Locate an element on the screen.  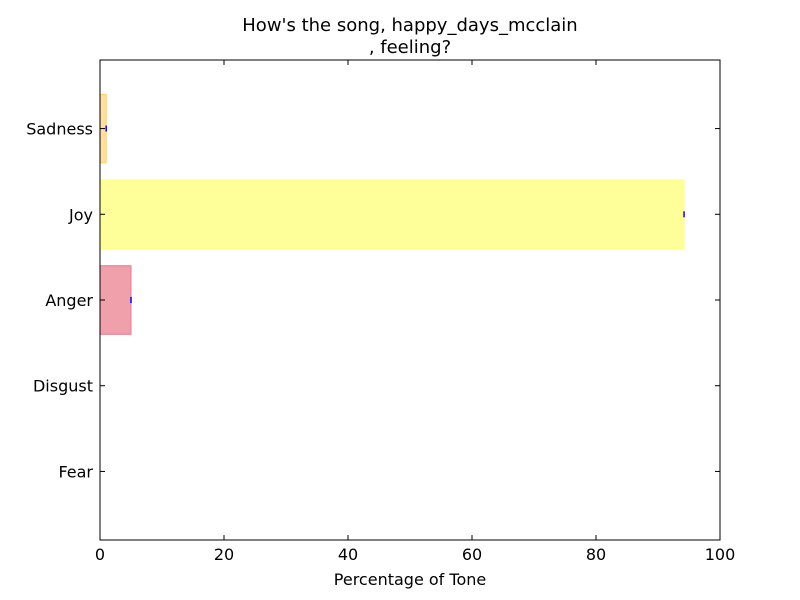
bar-joy is located at coordinates (392, 214).